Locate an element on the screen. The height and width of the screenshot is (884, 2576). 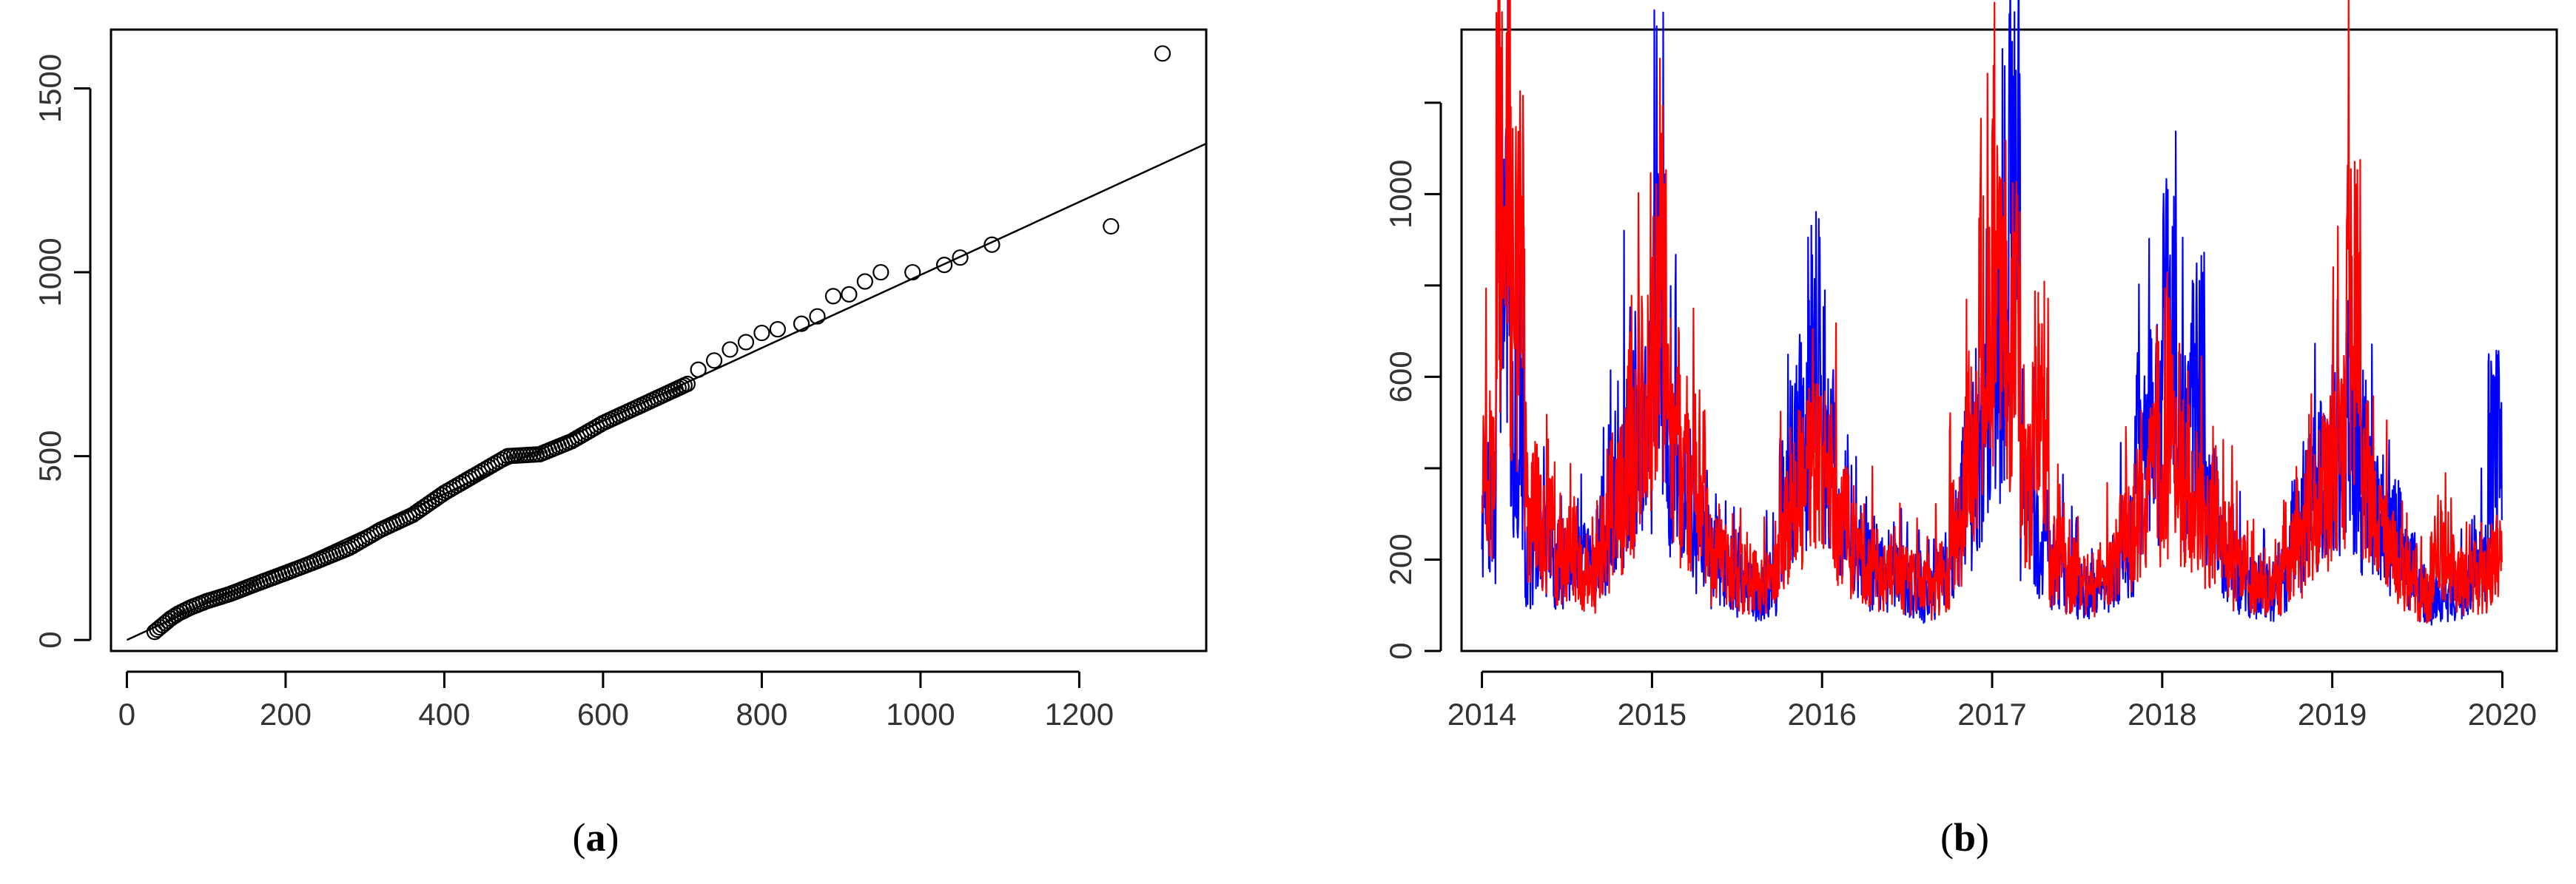
panel-b-x-tick-label: 2016 is located at coordinates (1821, 714).